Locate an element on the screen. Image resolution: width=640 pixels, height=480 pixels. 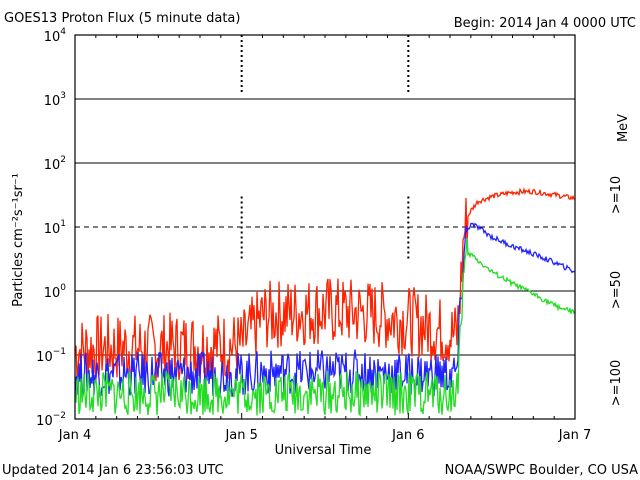
legend-entry-50: >=50 is located at coordinates (616, 290).